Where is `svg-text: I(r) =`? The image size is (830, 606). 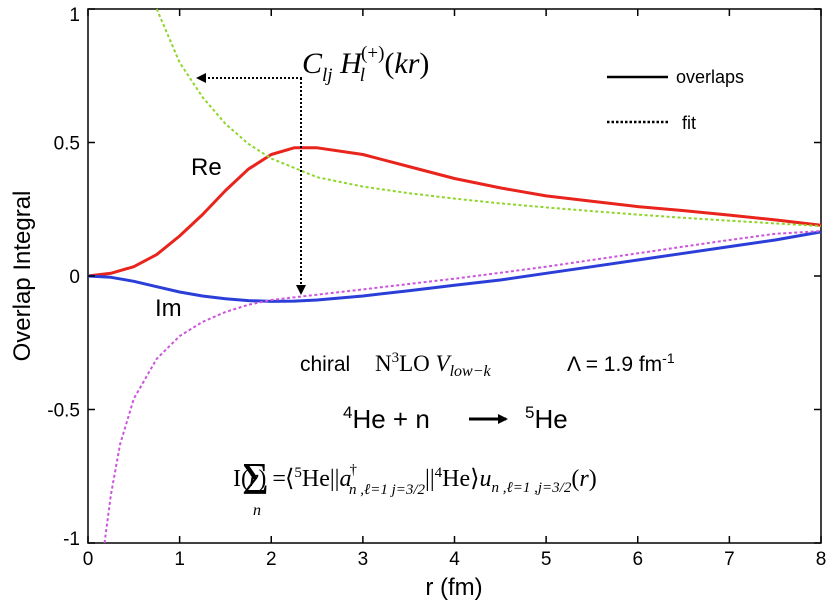 svg-text: I(r) = is located at coordinates (259, 479).